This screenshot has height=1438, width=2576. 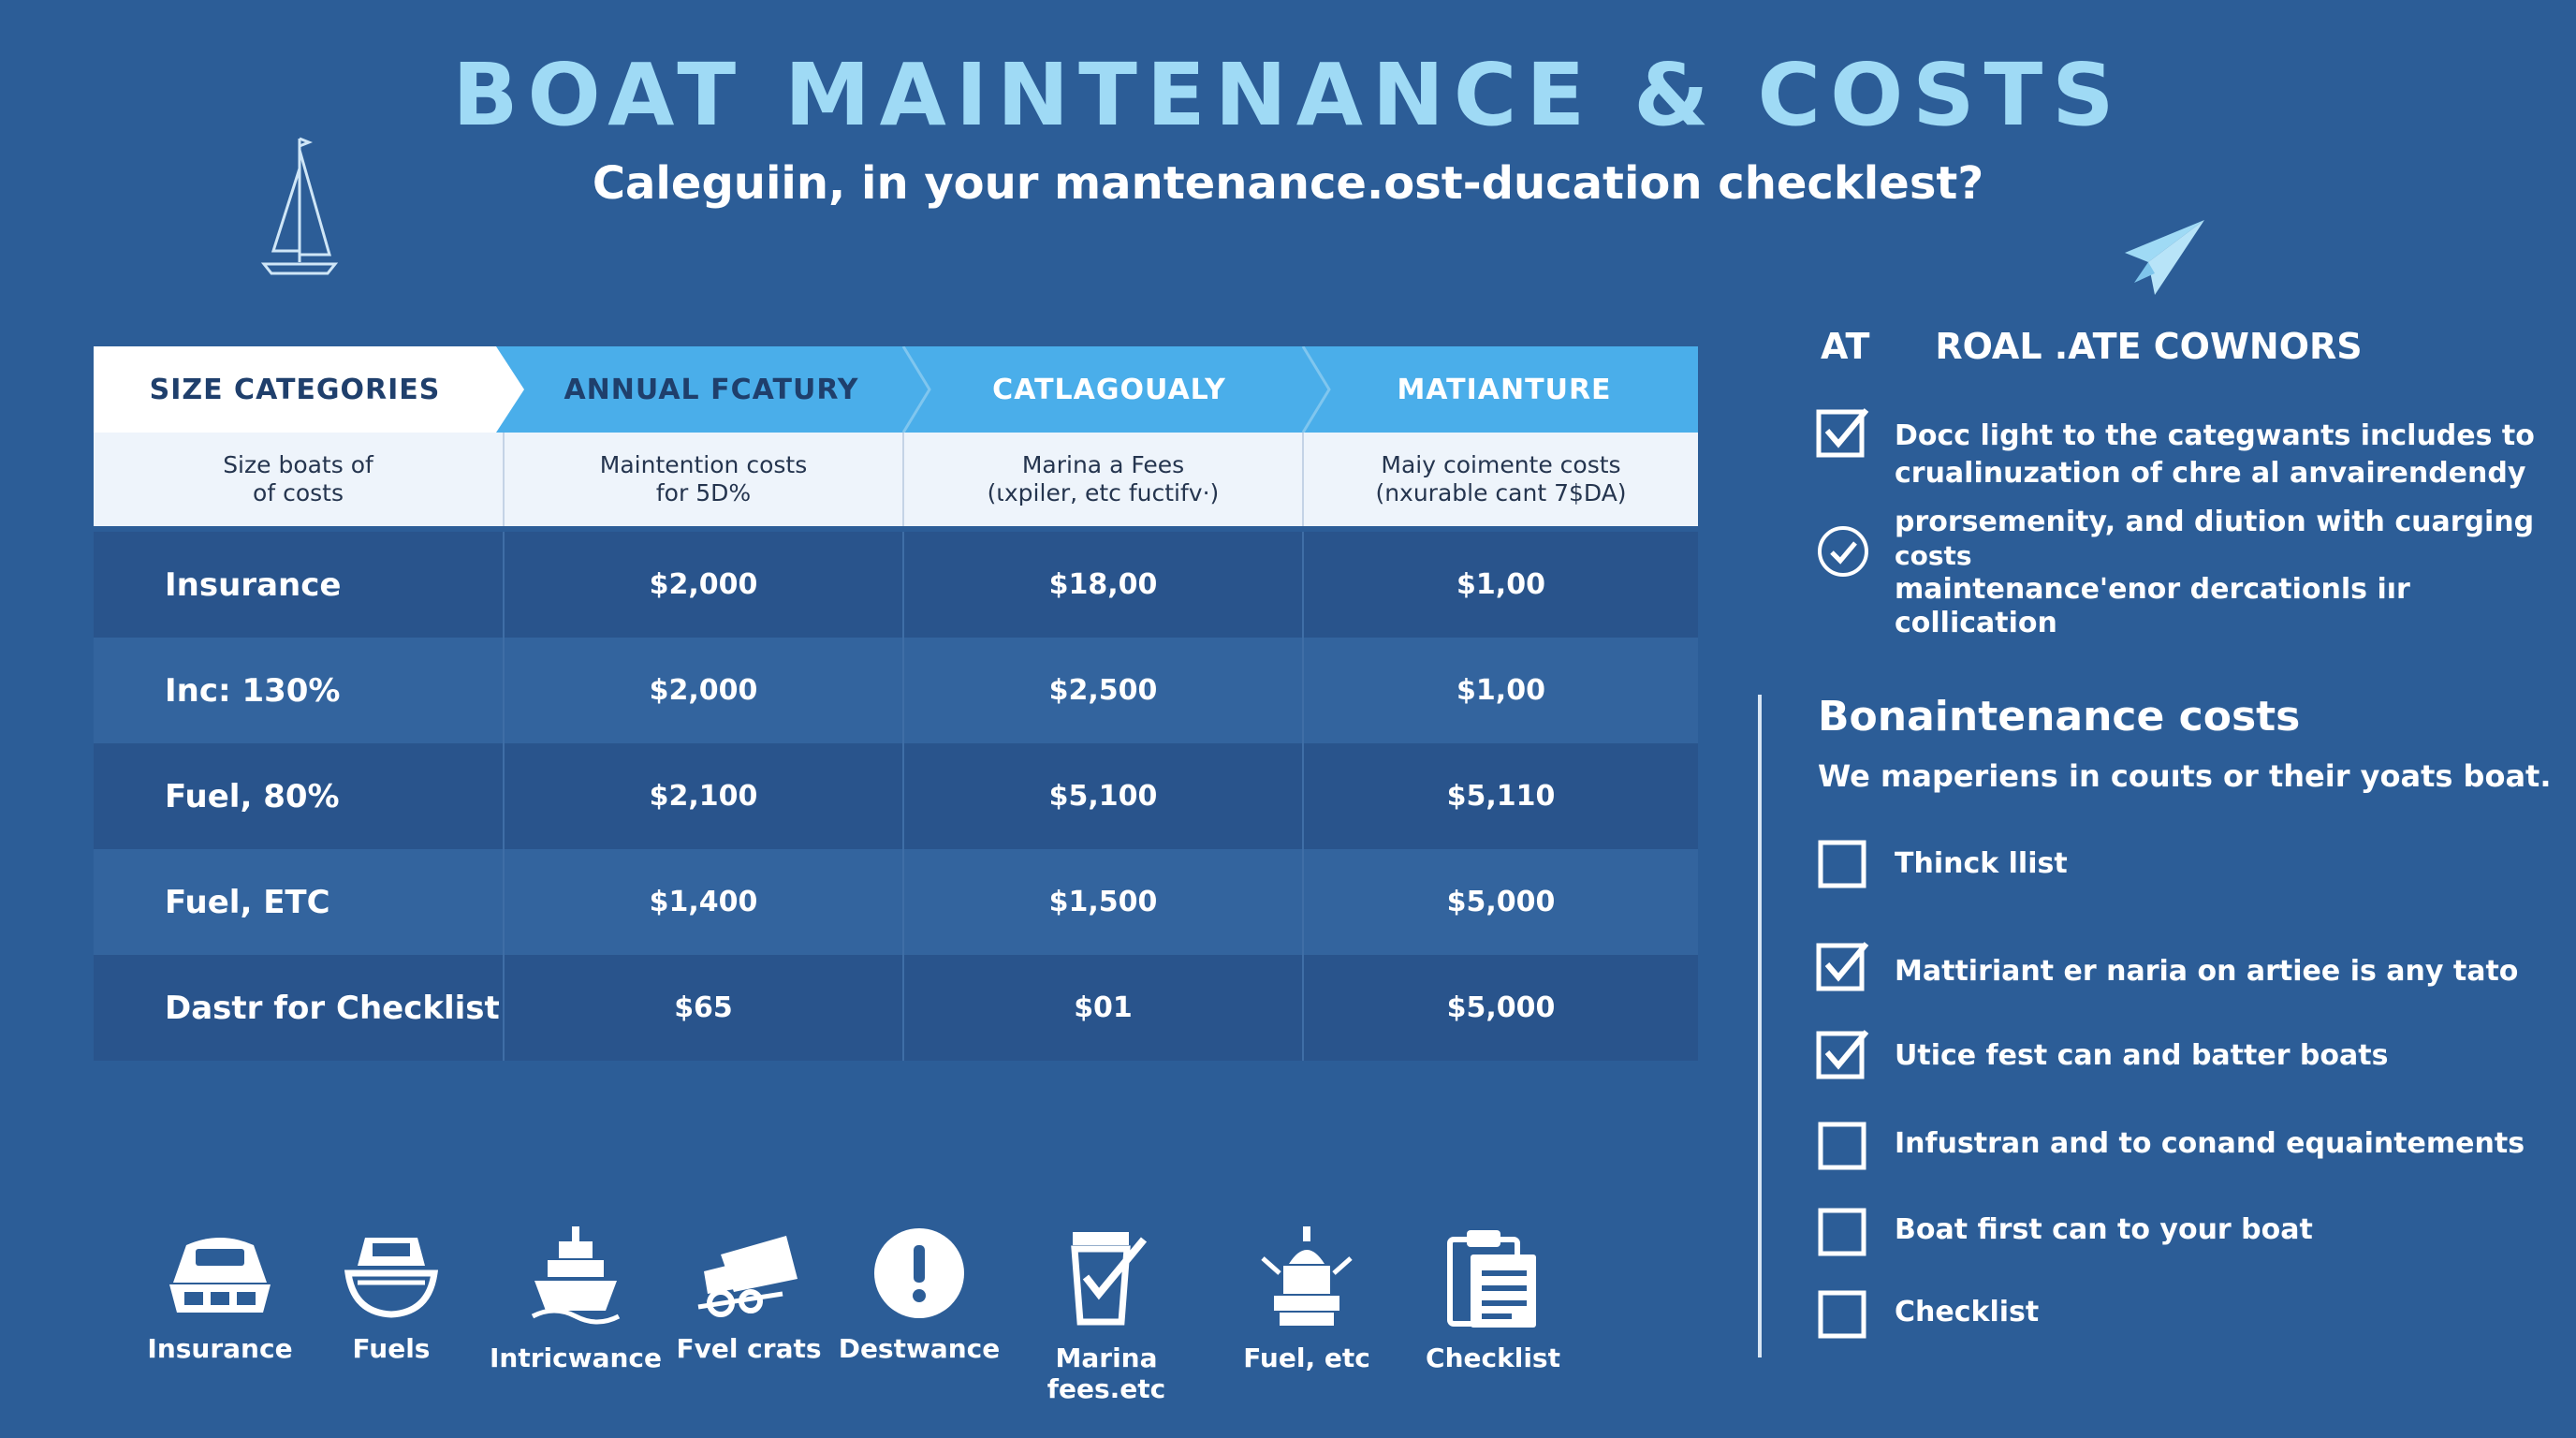 I want to click on row-value: $2,100, so click(x=704, y=796).